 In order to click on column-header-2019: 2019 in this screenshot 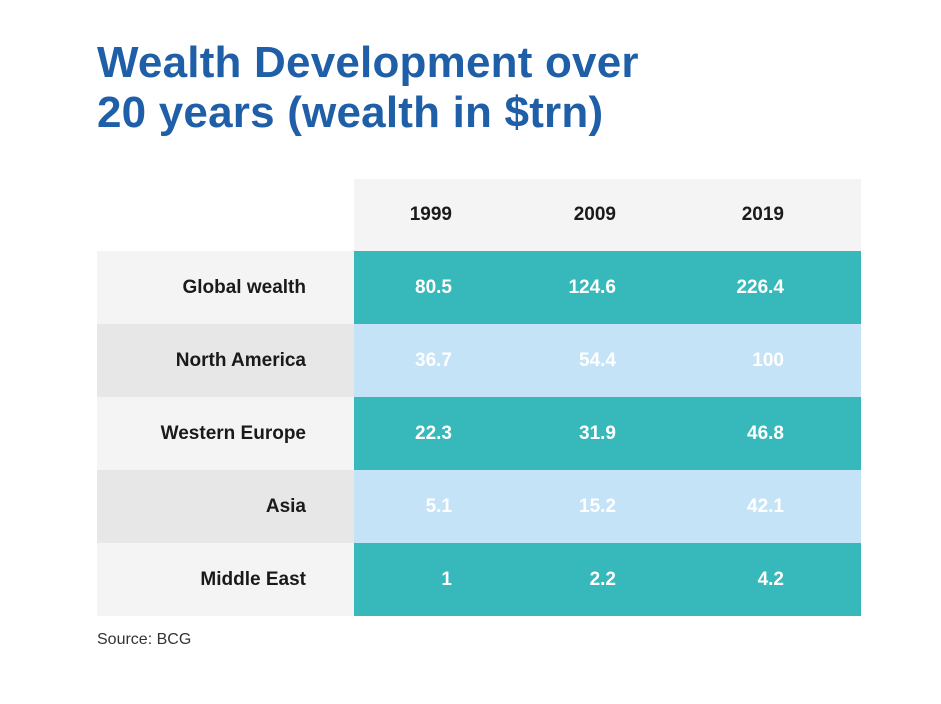, I will do `click(762, 214)`.